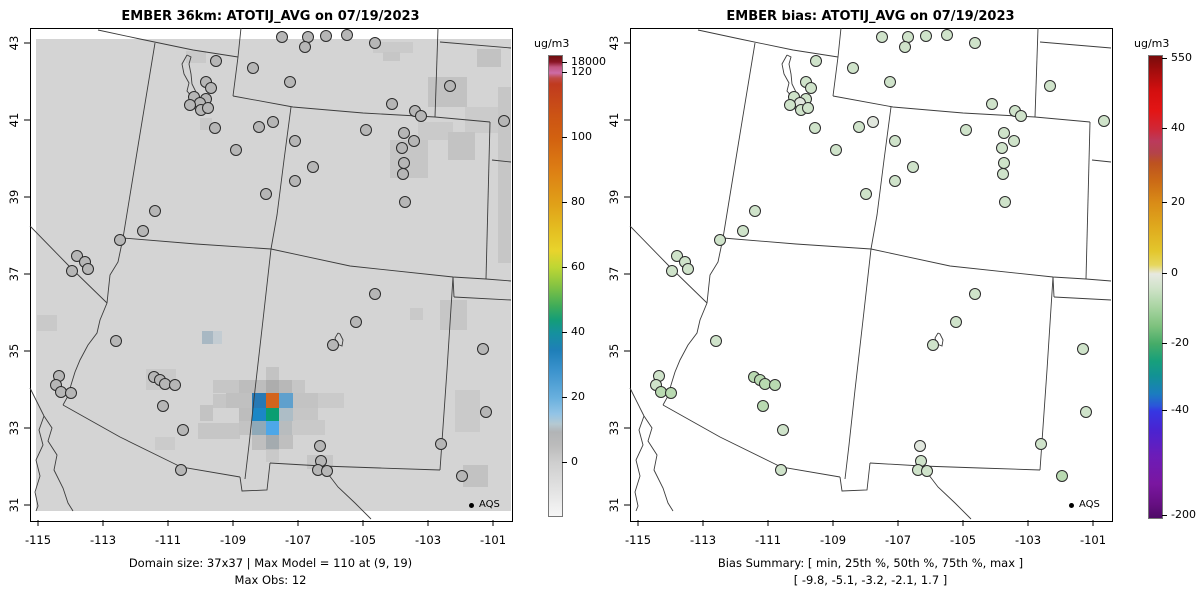 The height and width of the screenshot is (600, 1200). Describe the element at coordinates (298, 540) in the screenshot. I see `x-axis-label: -107` at that location.